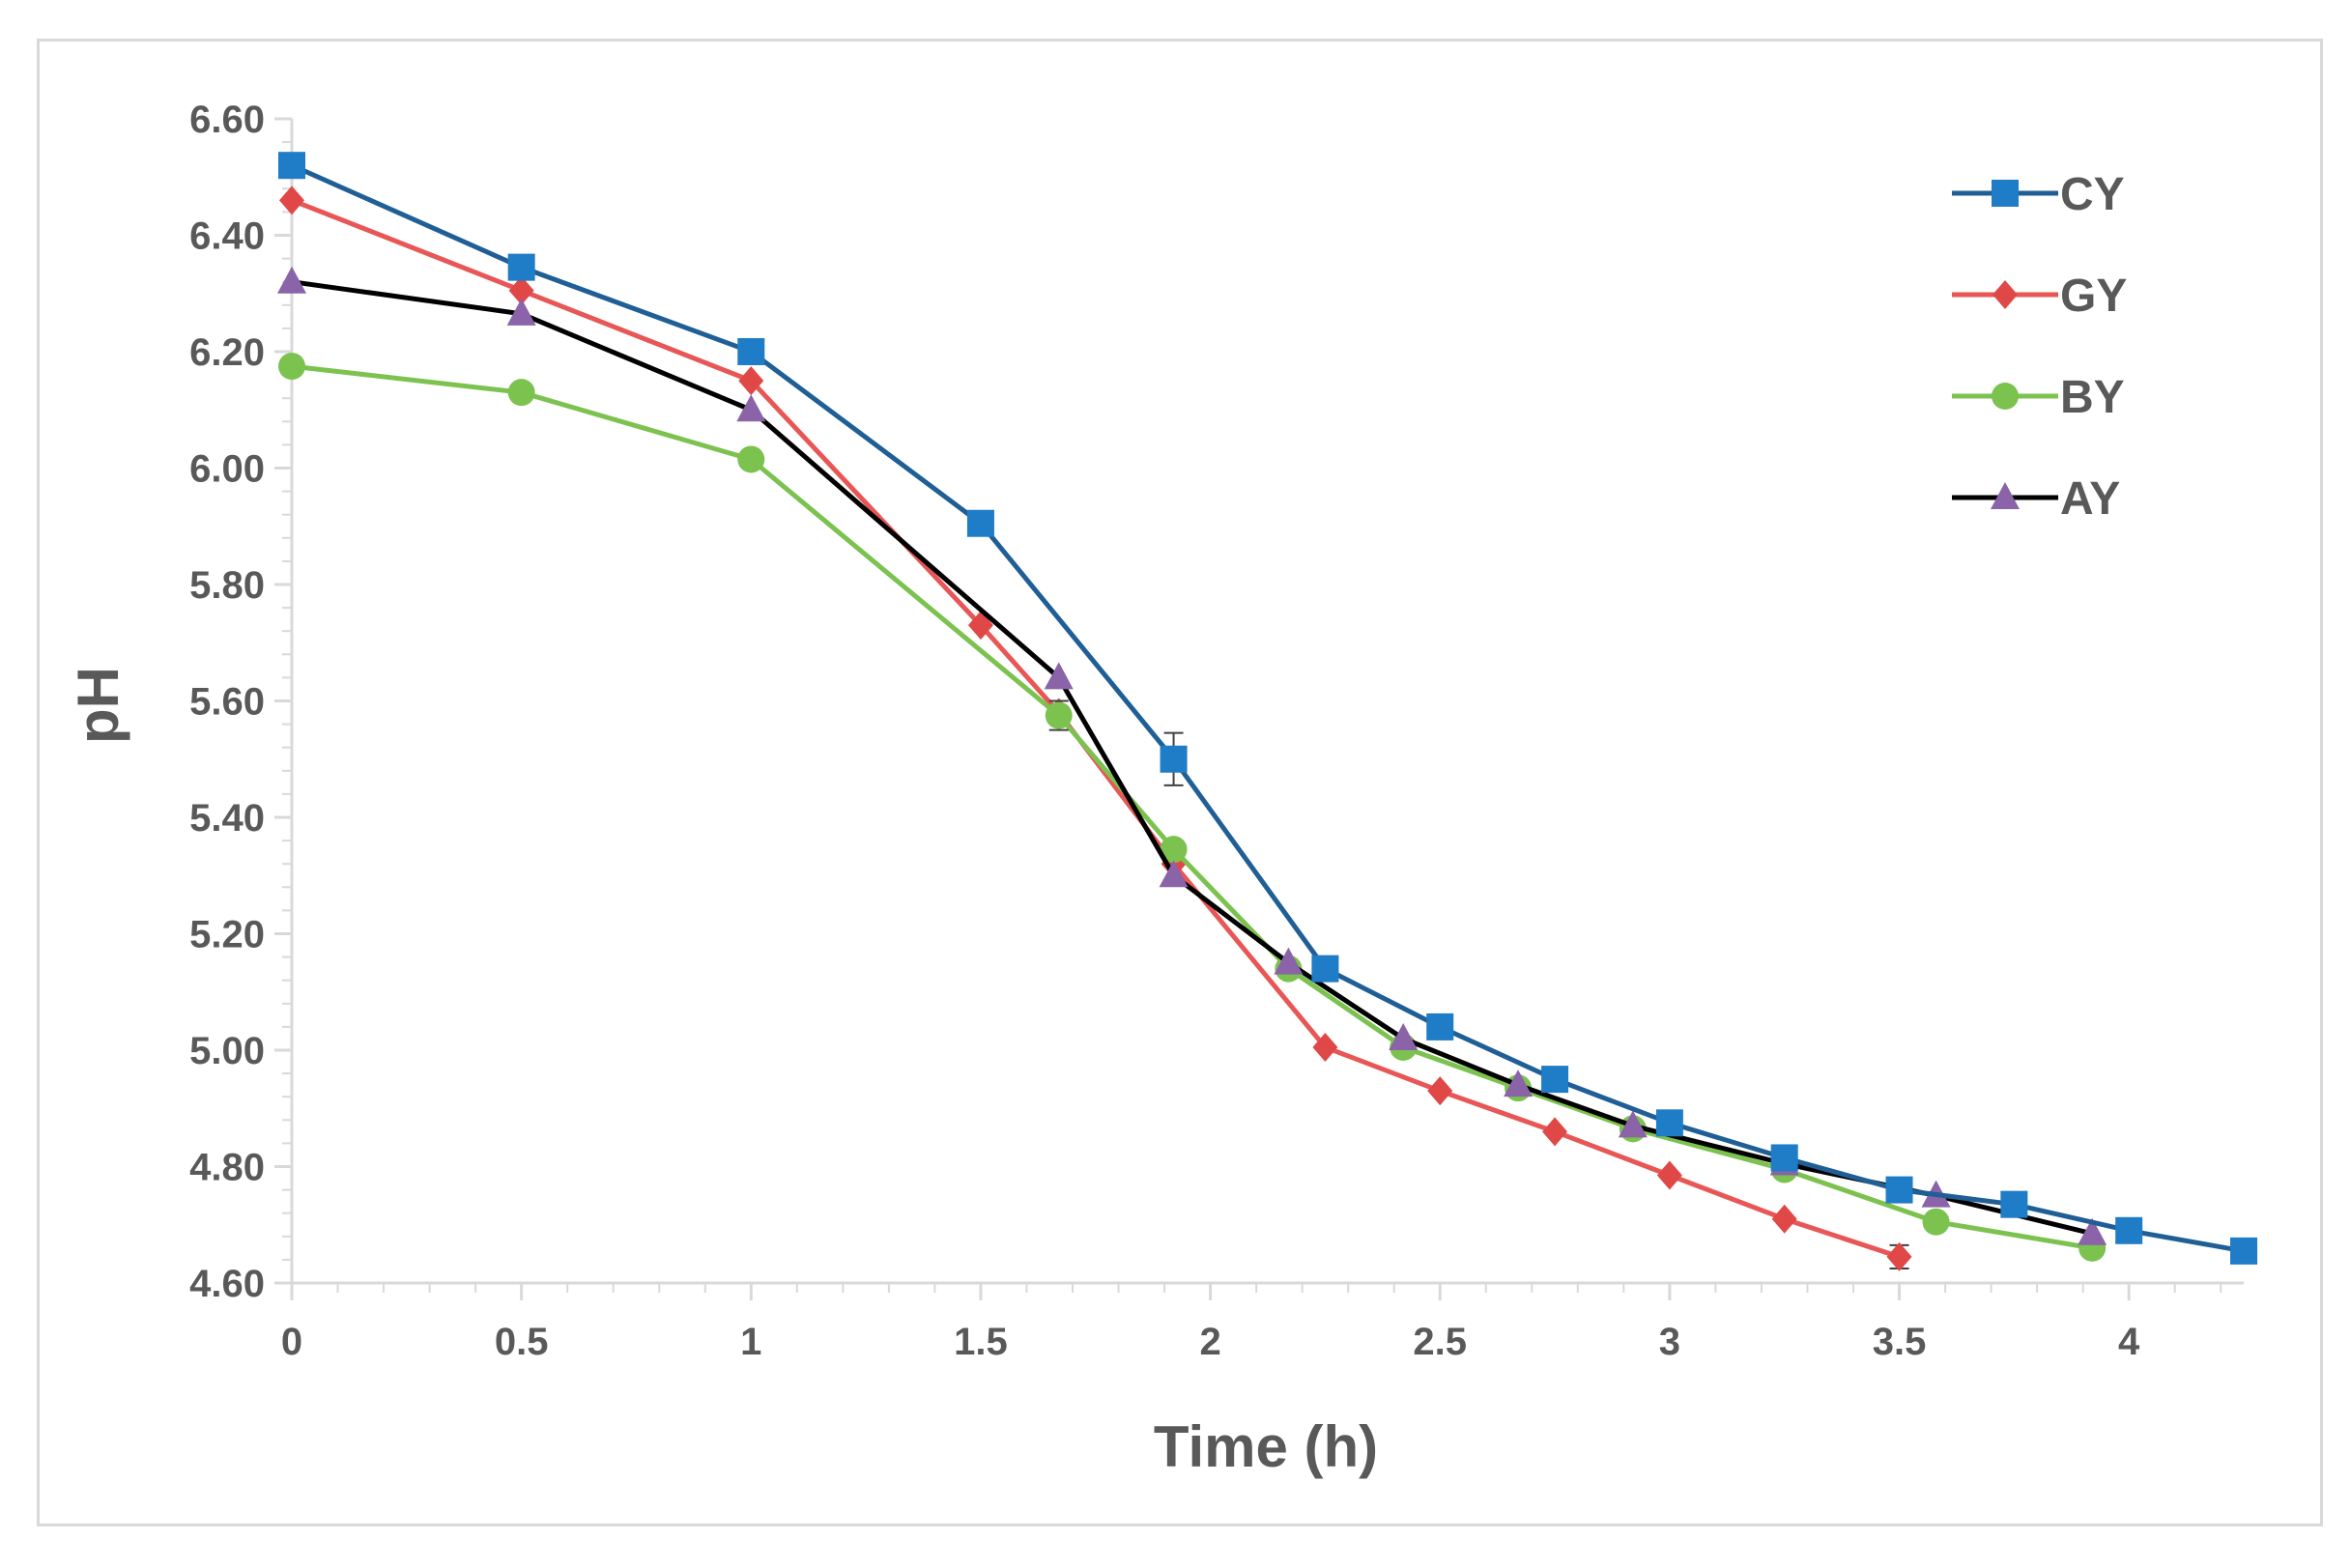 This screenshot has width=2351, height=1568. I want to click on x-tick-label: 3.5, so click(1900, 1342).